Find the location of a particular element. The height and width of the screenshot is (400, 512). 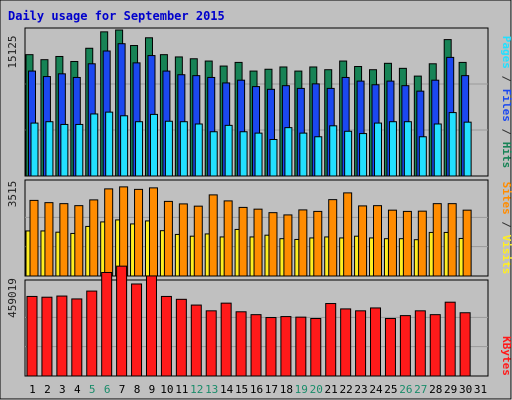

day-label: 16 is located at coordinates (256, 389).